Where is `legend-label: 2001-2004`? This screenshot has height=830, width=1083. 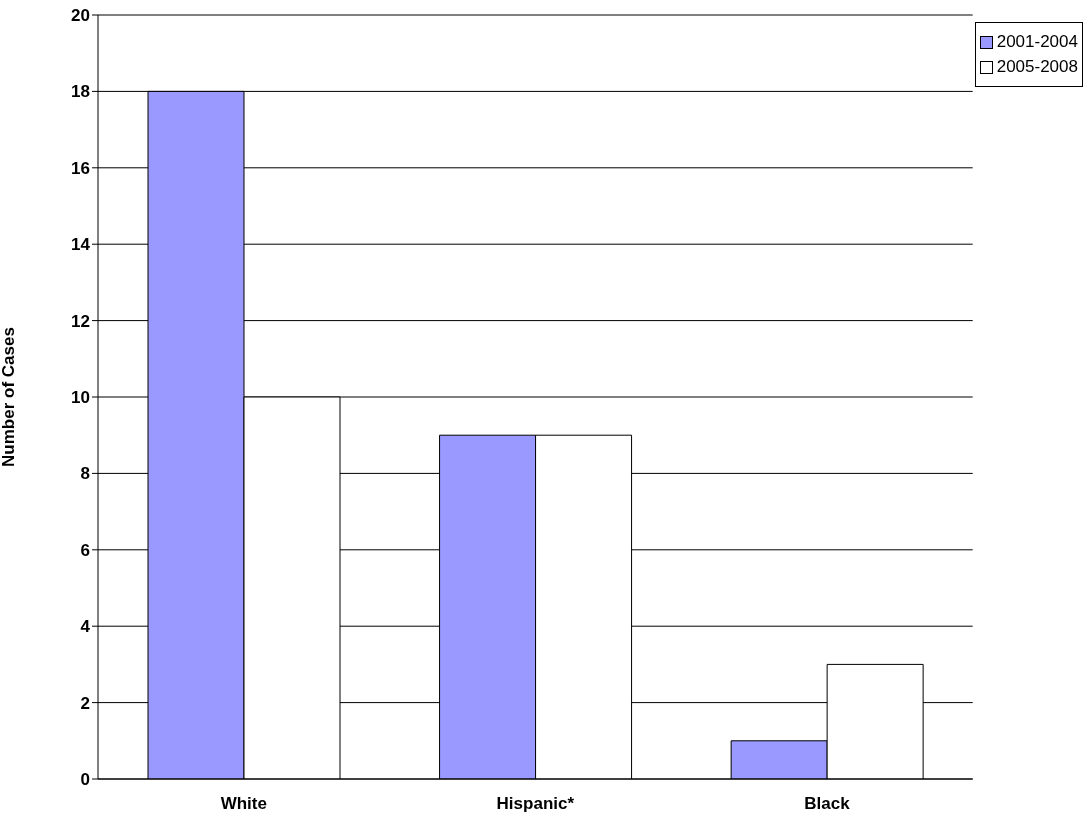
legend-label: 2001-2004 is located at coordinates (1037, 42).